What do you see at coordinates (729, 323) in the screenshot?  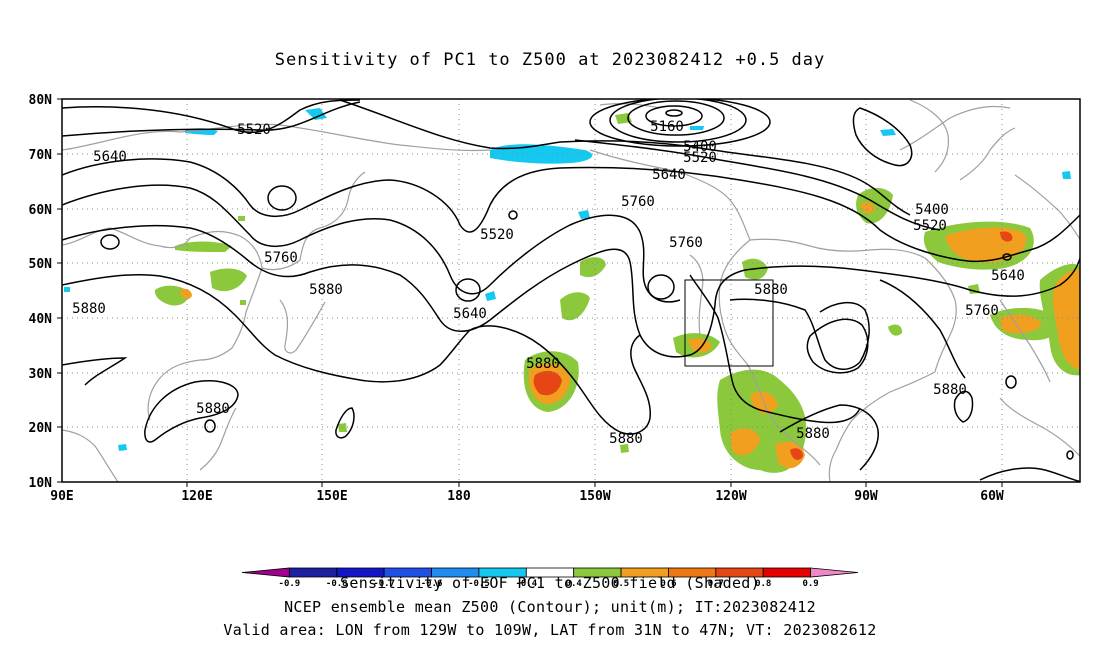 I see `valid-area-box` at bounding box center [729, 323].